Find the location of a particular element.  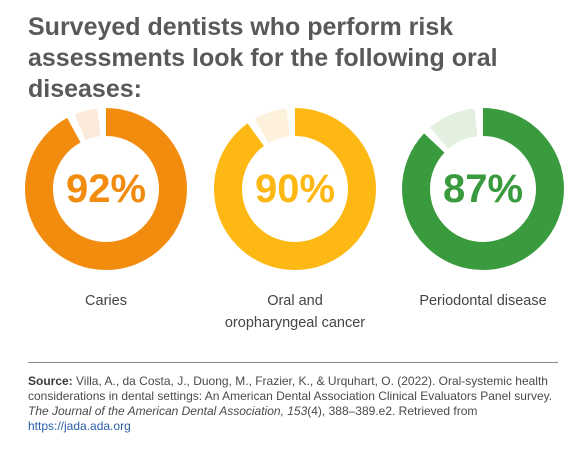

donut-arc-caries is located at coordinates (106, 189).